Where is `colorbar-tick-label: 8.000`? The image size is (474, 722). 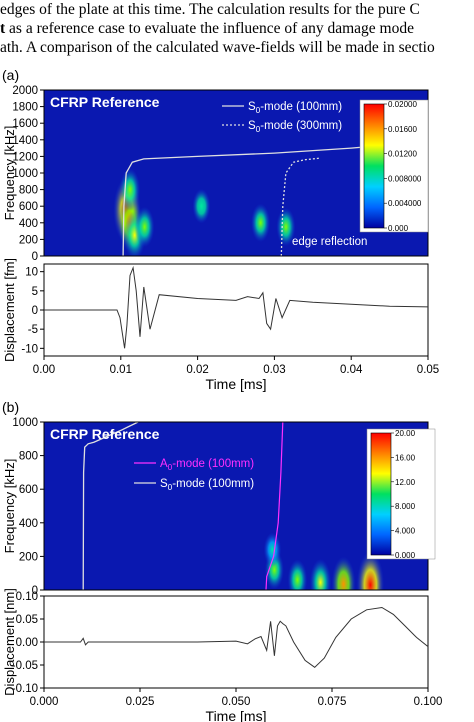
colorbar-tick-label: 8.000 is located at coordinates (405, 506).